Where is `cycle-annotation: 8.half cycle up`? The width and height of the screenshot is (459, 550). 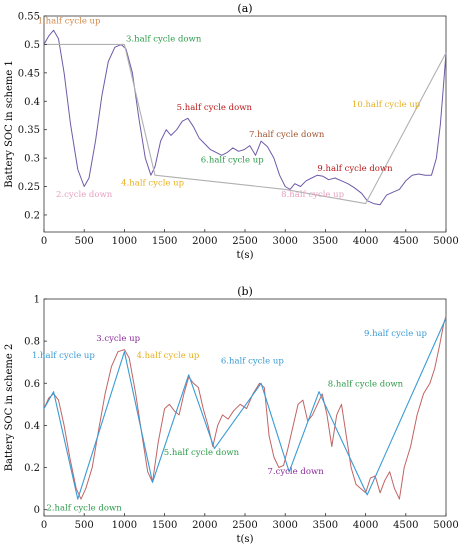
cycle-annotation: 8.half cycle up is located at coordinates (312, 195).